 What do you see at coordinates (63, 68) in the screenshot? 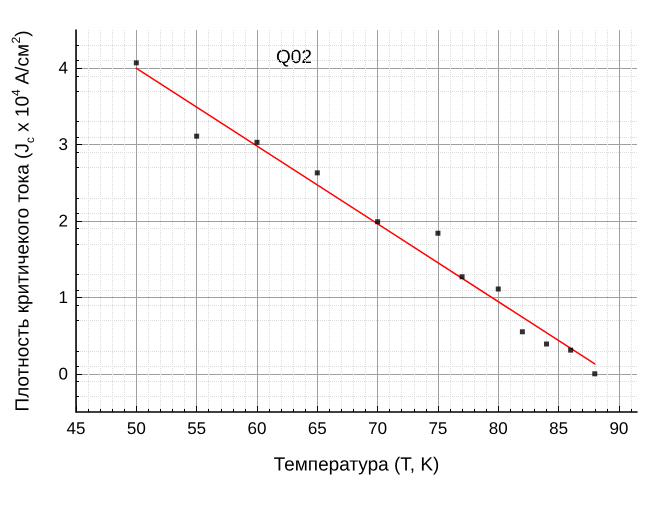
I see `y-tick-label: 4` at bounding box center [63, 68].